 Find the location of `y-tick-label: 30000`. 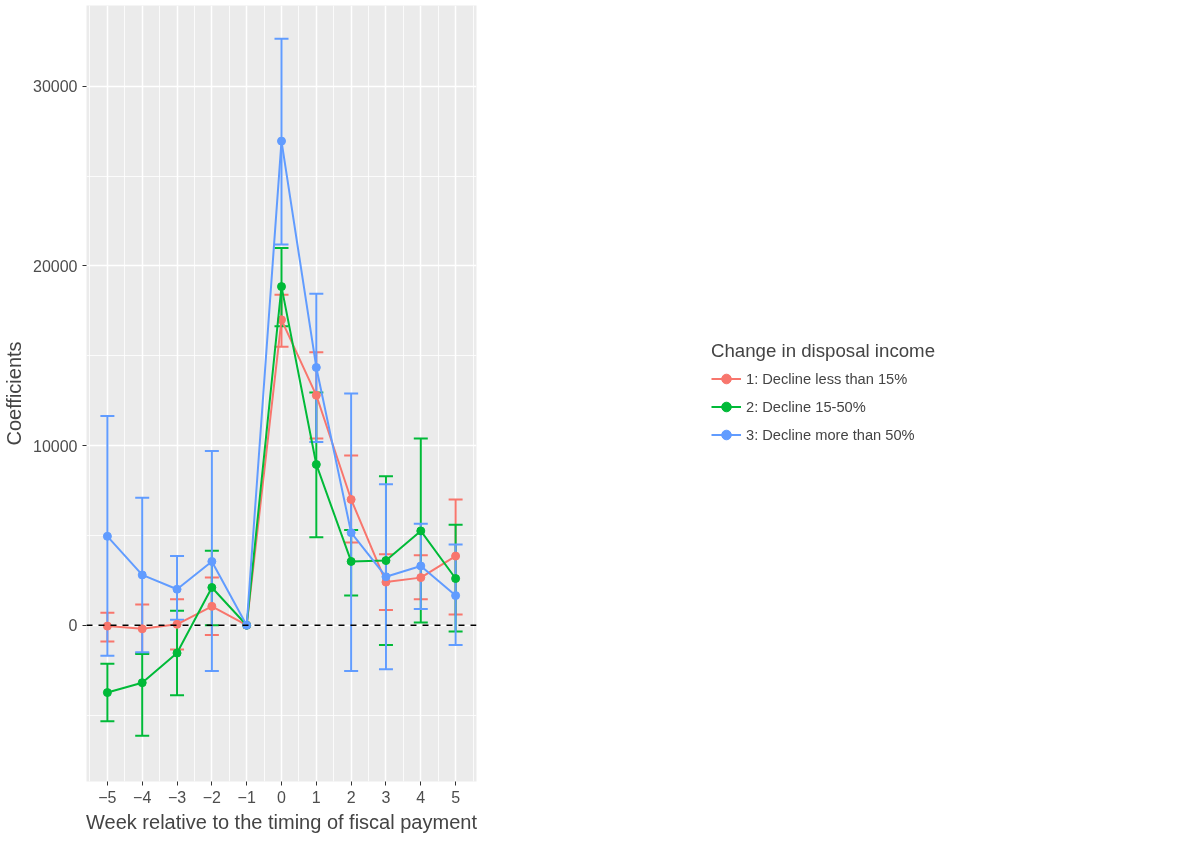

y-tick-label: 30000 is located at coordinates (55, 87).